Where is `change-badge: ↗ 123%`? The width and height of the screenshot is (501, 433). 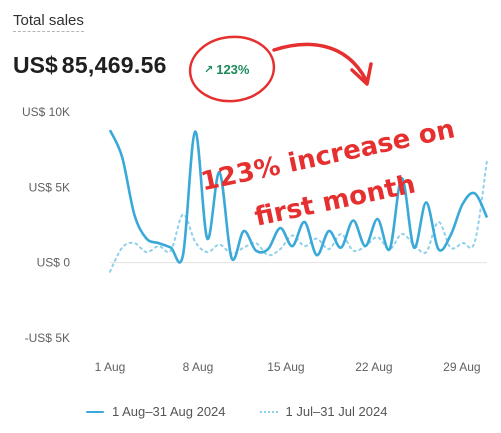 change-badge: ↗ 123% is located at coordinates (226, 69).